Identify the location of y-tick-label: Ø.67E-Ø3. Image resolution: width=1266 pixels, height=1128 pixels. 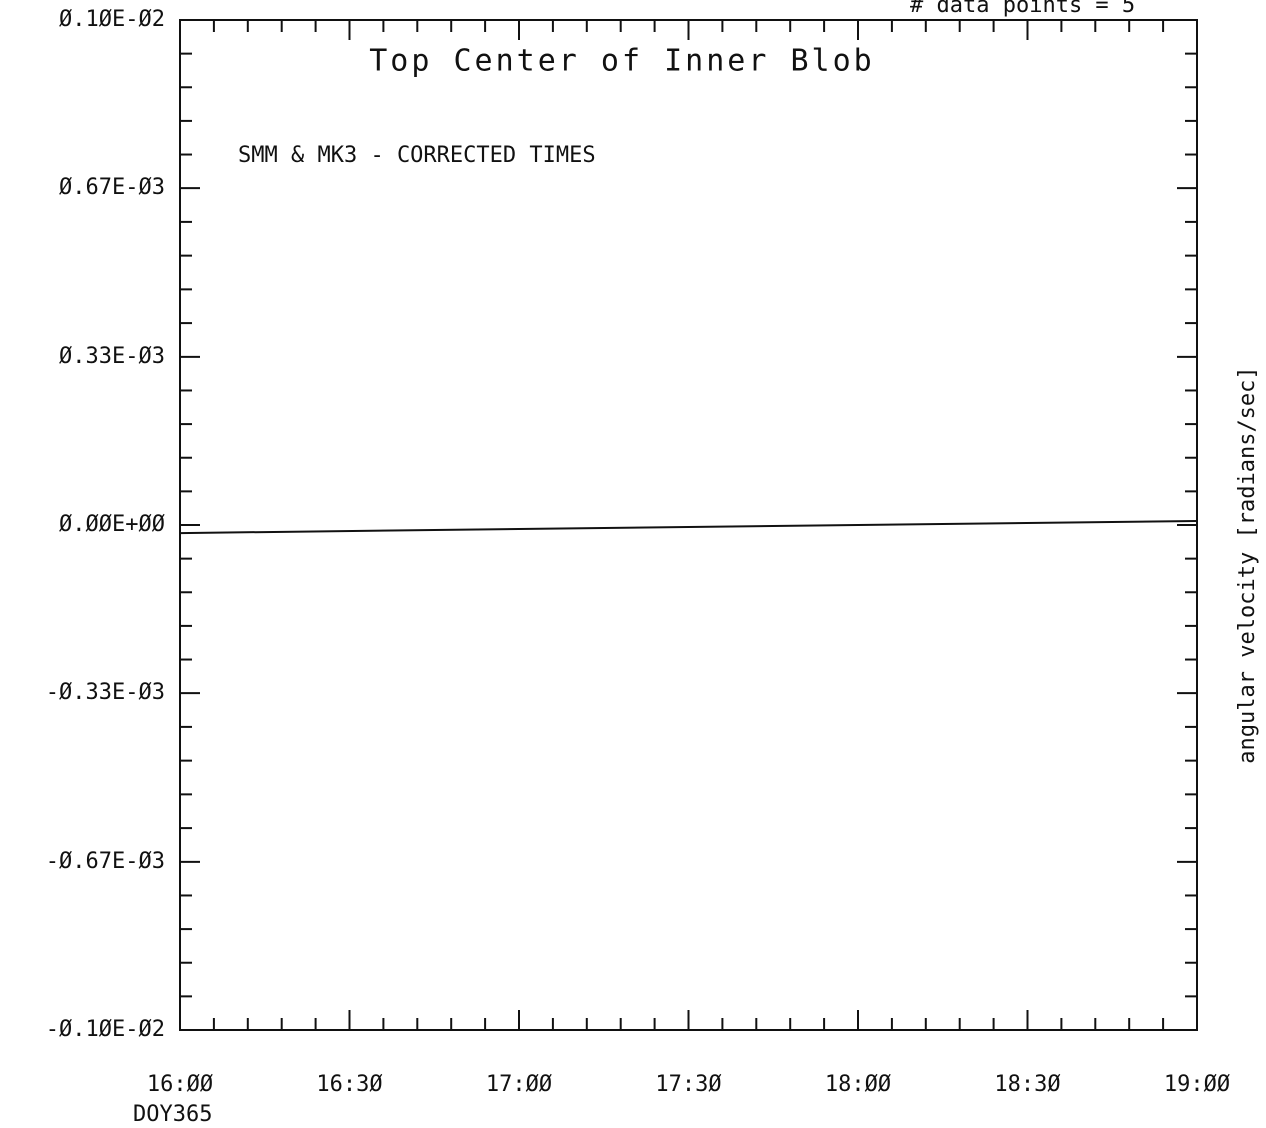
(112, 187).